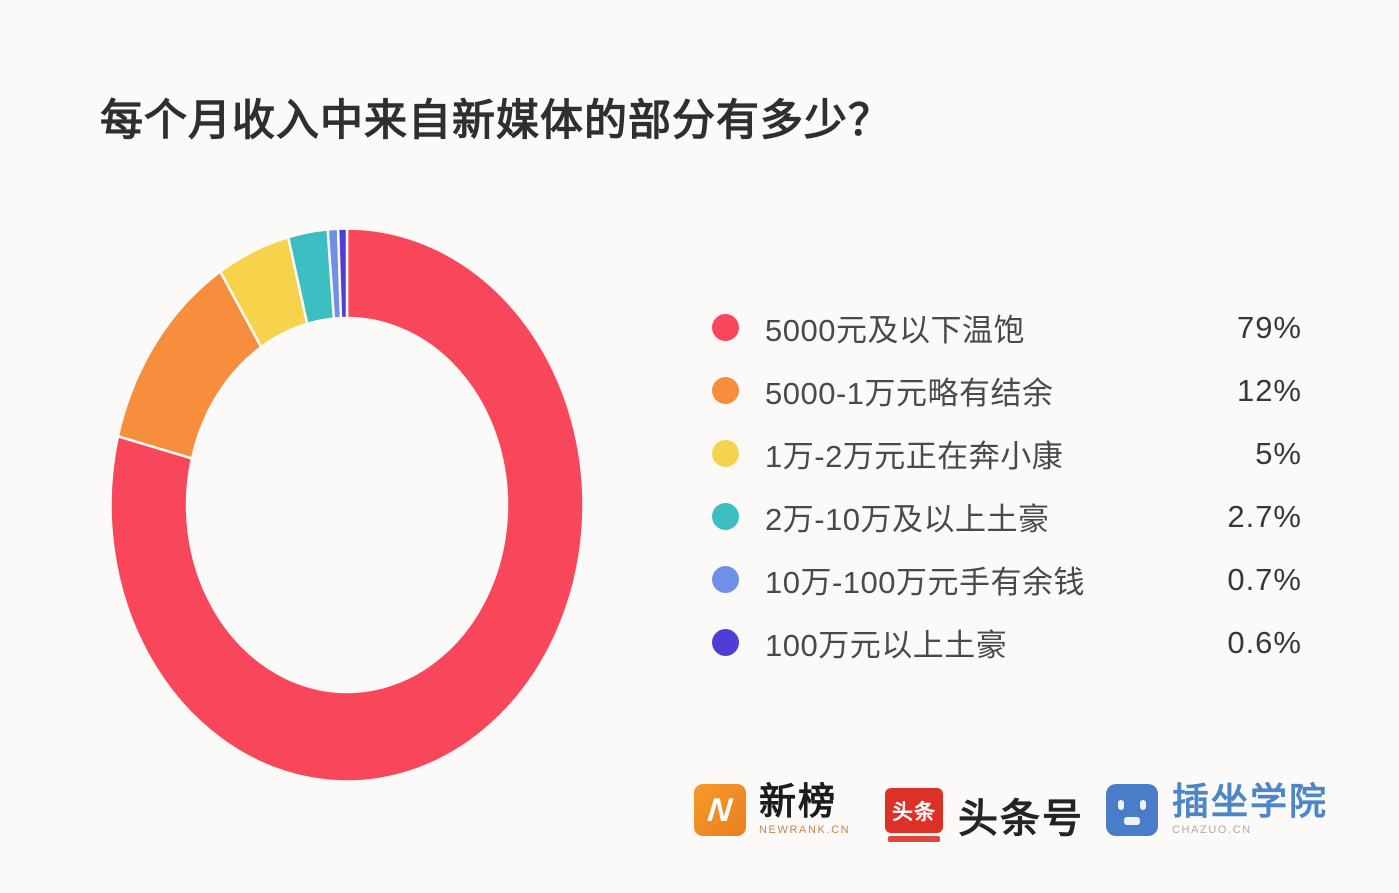  I want to click on legend-dot-indigo, so click(725, 642).